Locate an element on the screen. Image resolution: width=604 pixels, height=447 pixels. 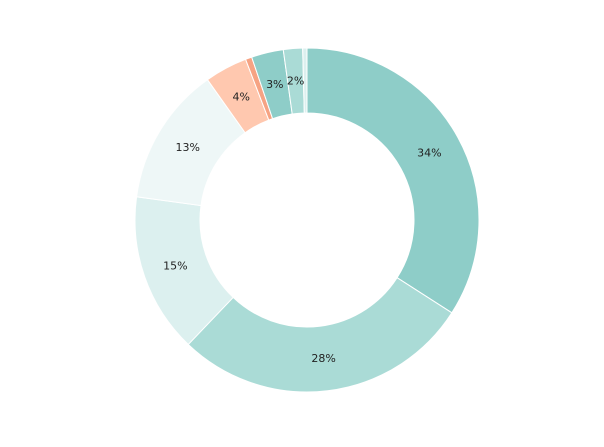
slice-label-4: 4% is located at coordinates (240, 96).